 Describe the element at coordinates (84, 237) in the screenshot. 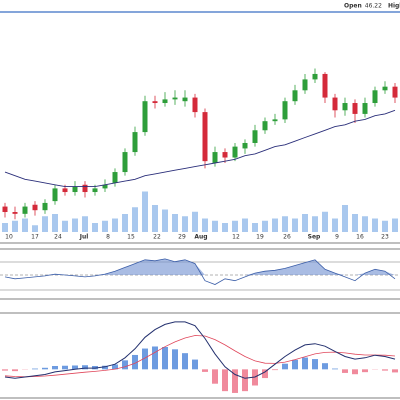

I see `x-tick-label: Jul` at that location.